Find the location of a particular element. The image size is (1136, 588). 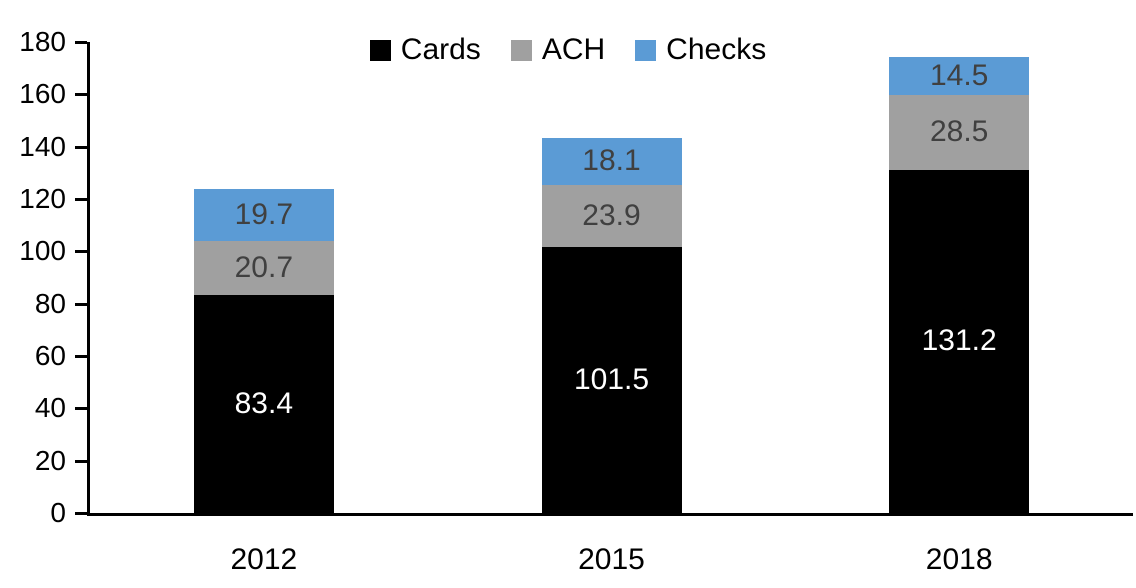

legend-label: ACH is located at coordinates (573, 49).